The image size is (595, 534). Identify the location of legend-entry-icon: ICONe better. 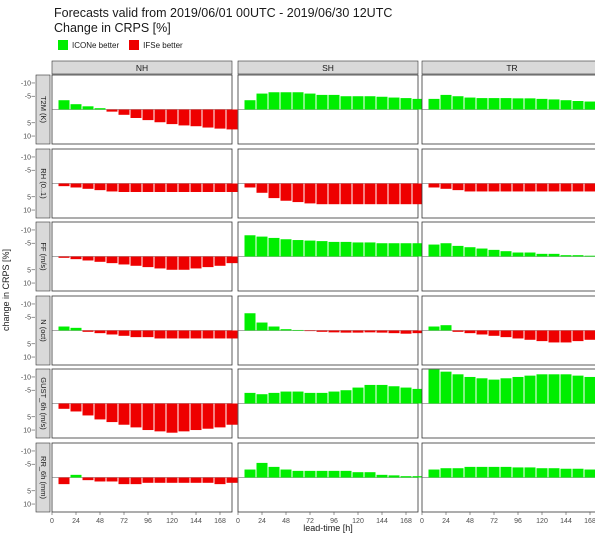
(88, 45).